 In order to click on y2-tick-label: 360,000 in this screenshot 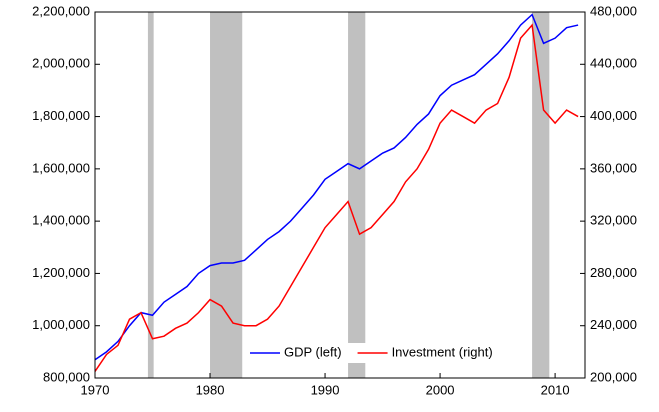, I will do `click(613, 167)`.